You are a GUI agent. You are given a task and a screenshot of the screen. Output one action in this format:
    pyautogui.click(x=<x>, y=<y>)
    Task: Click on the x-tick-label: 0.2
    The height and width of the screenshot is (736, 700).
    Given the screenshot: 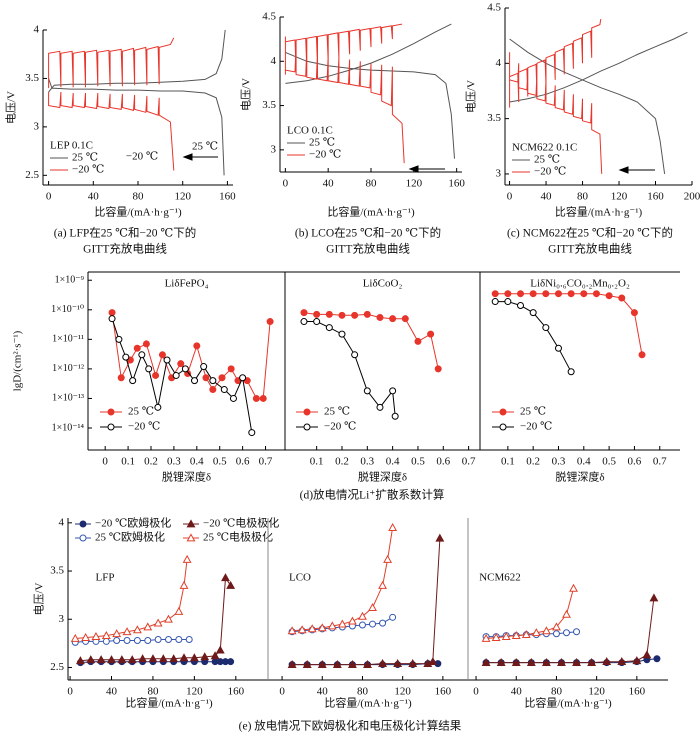 What is the action you would take?
    pyautogui.click(x=533, y=462)
    